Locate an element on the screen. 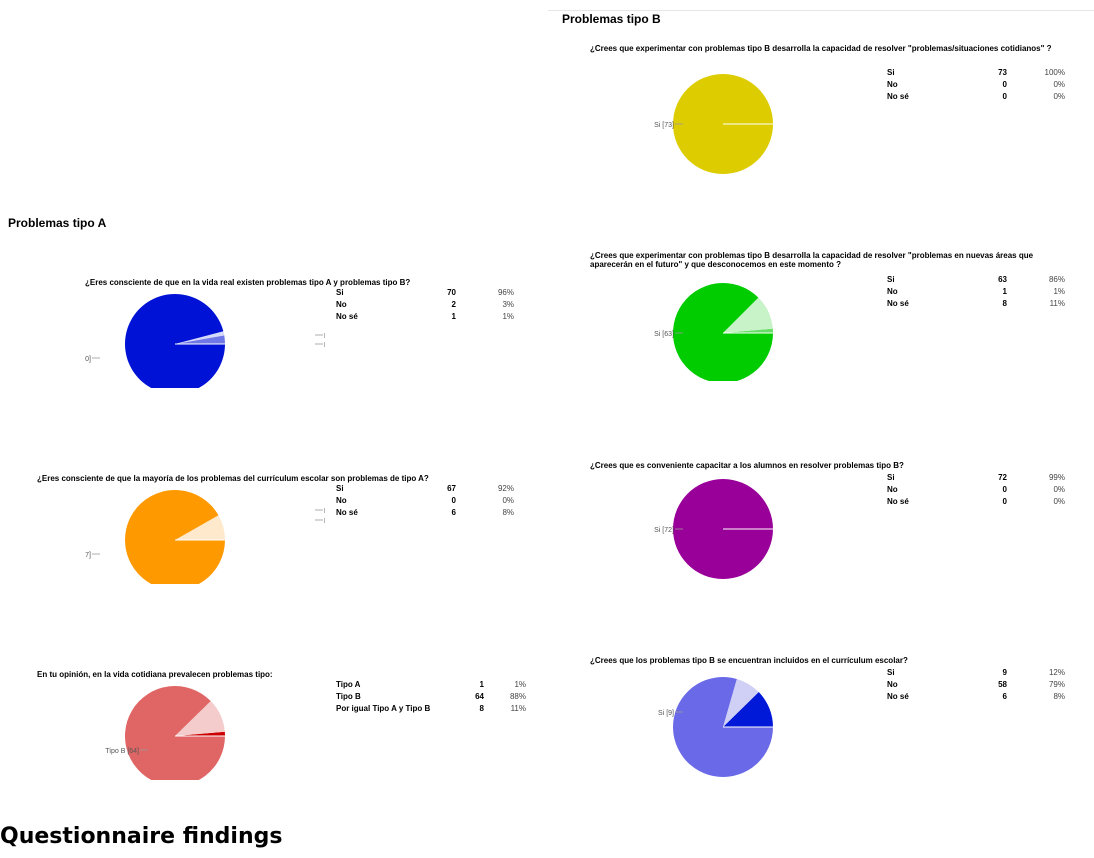 The width and height of the screenshot is (1094, 858). row-percent: 12% is located at coordinates (1056, 672).